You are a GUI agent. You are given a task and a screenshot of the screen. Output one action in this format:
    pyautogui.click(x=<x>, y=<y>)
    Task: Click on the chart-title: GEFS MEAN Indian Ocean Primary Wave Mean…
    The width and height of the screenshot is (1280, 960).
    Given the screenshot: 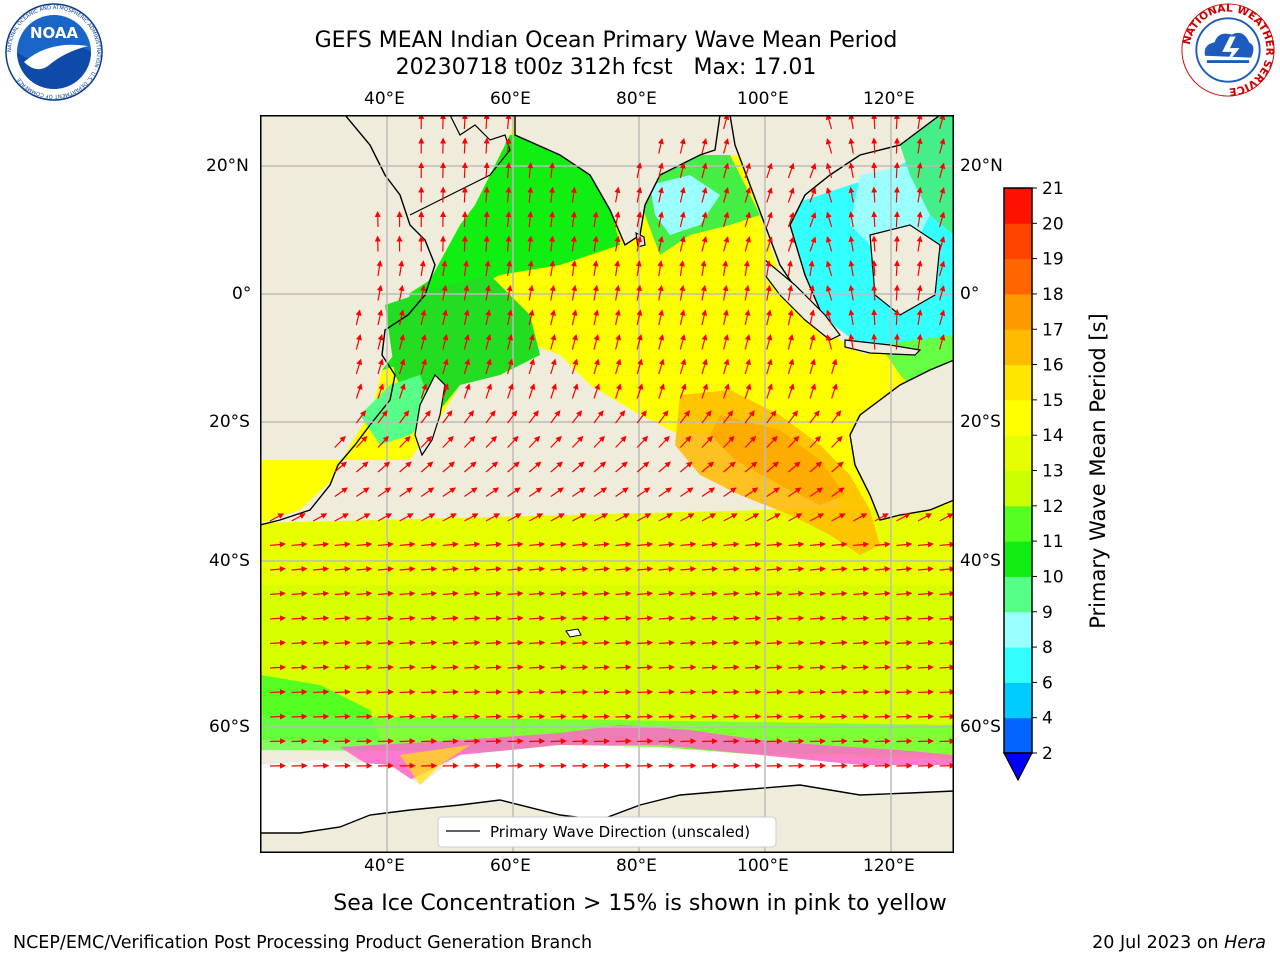 What is the action you would take?
    pyautogui.click(x=606, y=40)
    